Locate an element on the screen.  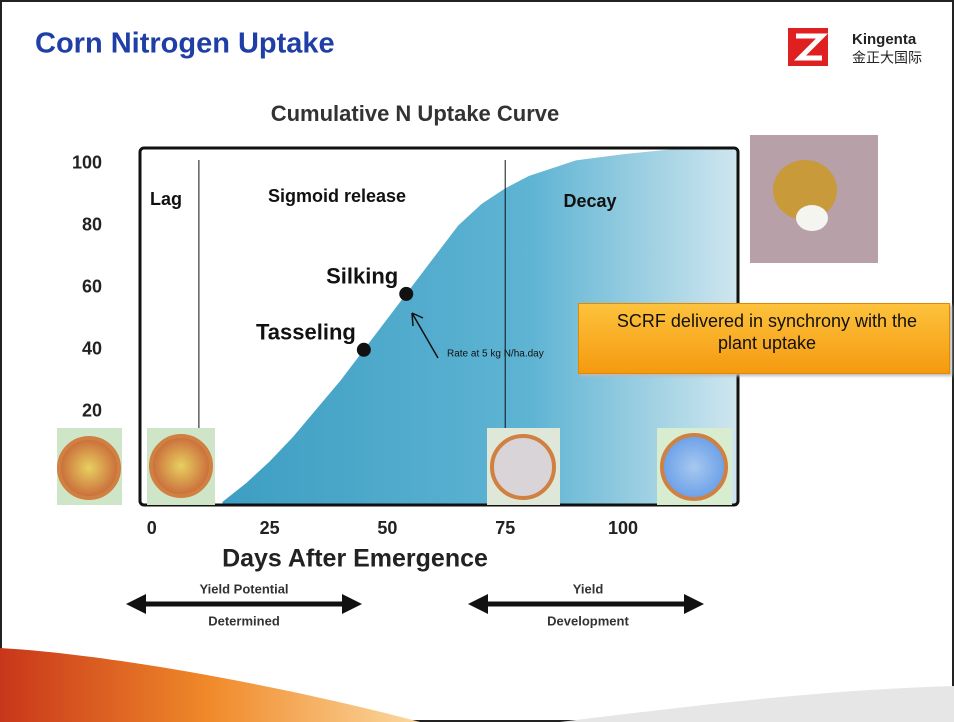
annotation: Rate at 5 kg N/ha.day is located at coordinates (495, 354).